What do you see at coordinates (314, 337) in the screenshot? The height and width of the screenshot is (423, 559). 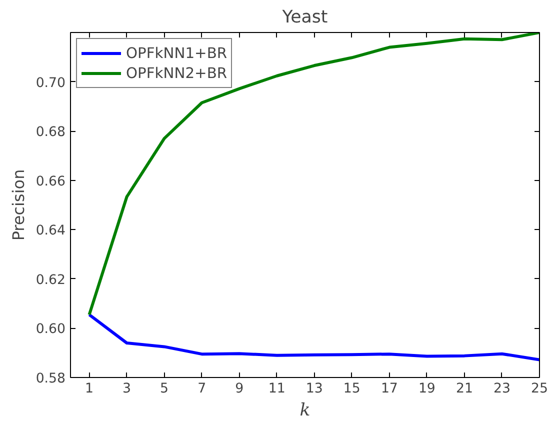 I see `line-series` at bounding box center [314, 337].